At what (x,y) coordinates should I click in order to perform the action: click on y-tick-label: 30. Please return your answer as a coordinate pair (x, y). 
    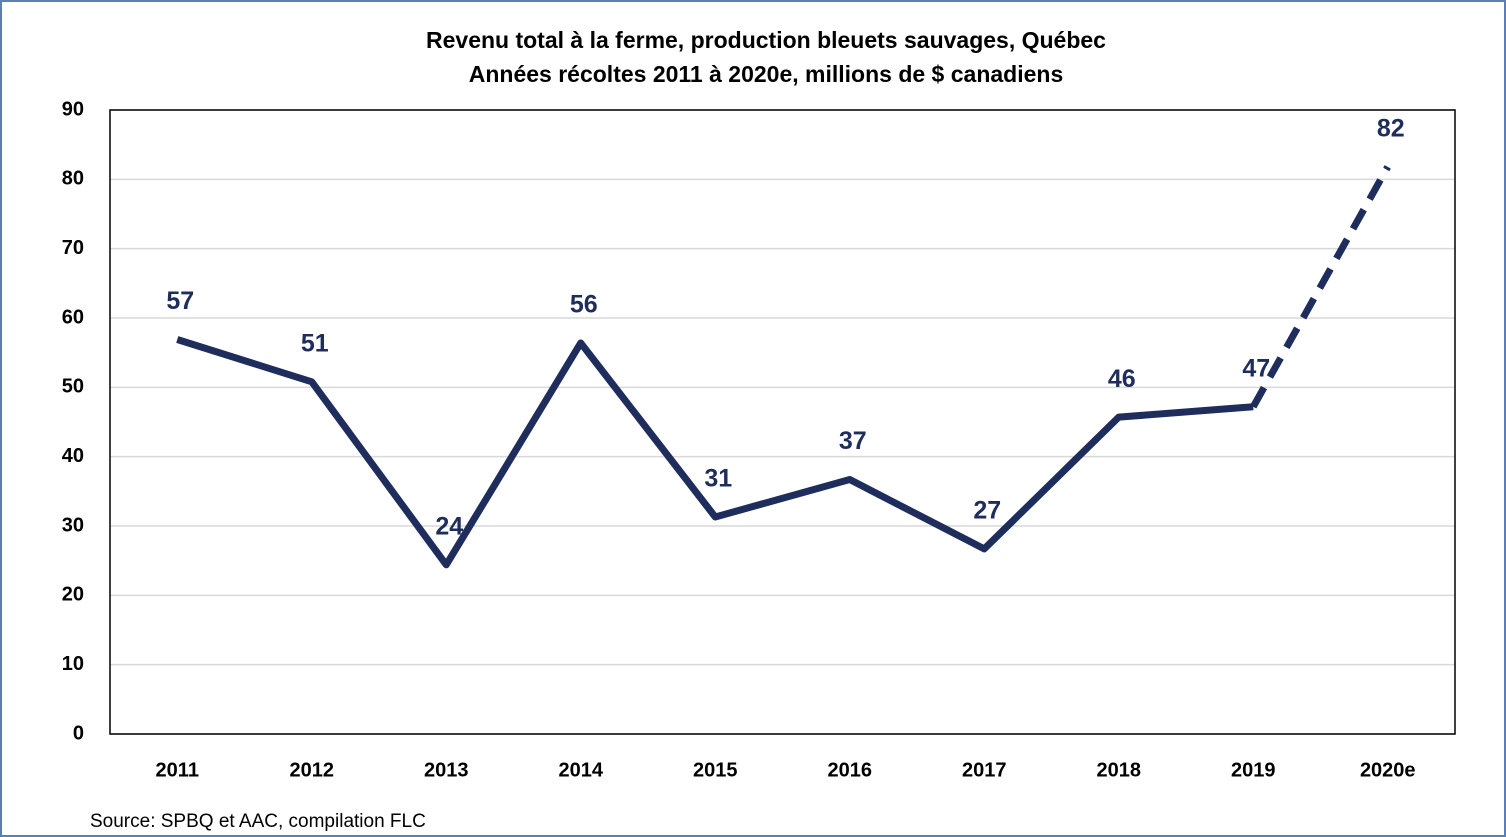
    Looking at the image, I should click on (73, 525).